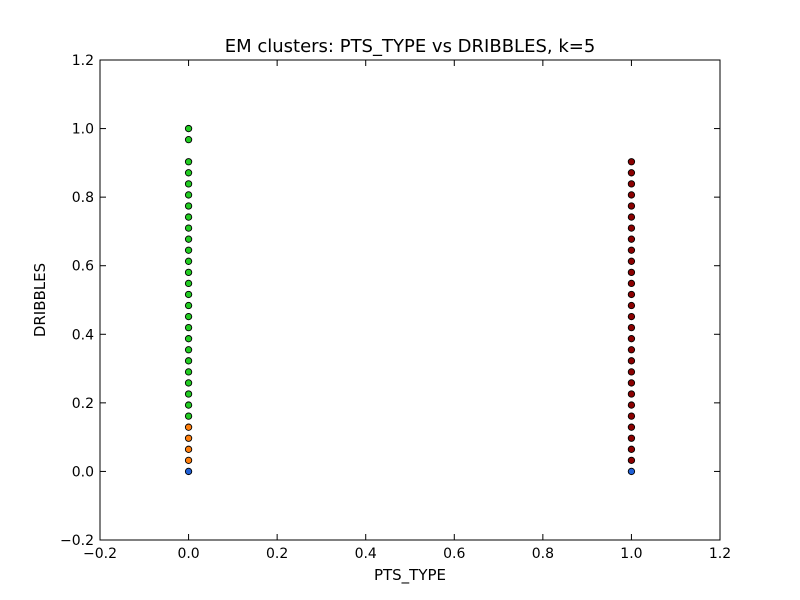 The width and height of the screenshot is (800, 600). What do you see at coordinates (410, 46) in the screenshot?
I see `chart-title: EM clusters: PTS_TYPE vs DRIBBLES, k=5` at bounding box center [410, 46].